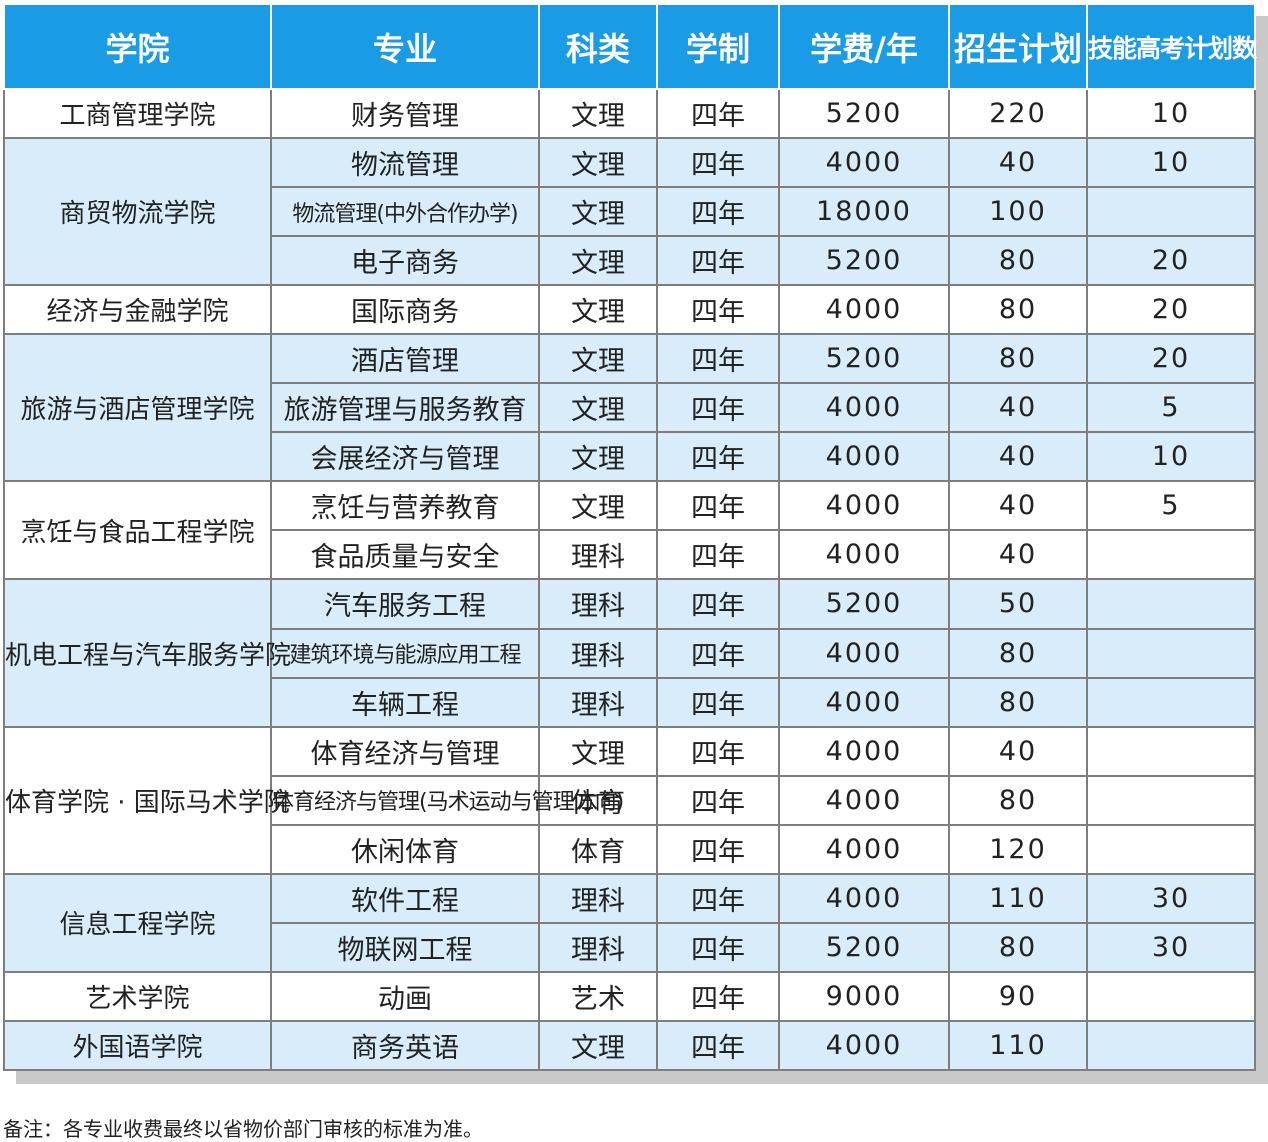  What do you see at coordinates (1171, 310) in the screenshot?
I see `skill-exam-plan-cell: 20` at bounding box center [1171, 310].